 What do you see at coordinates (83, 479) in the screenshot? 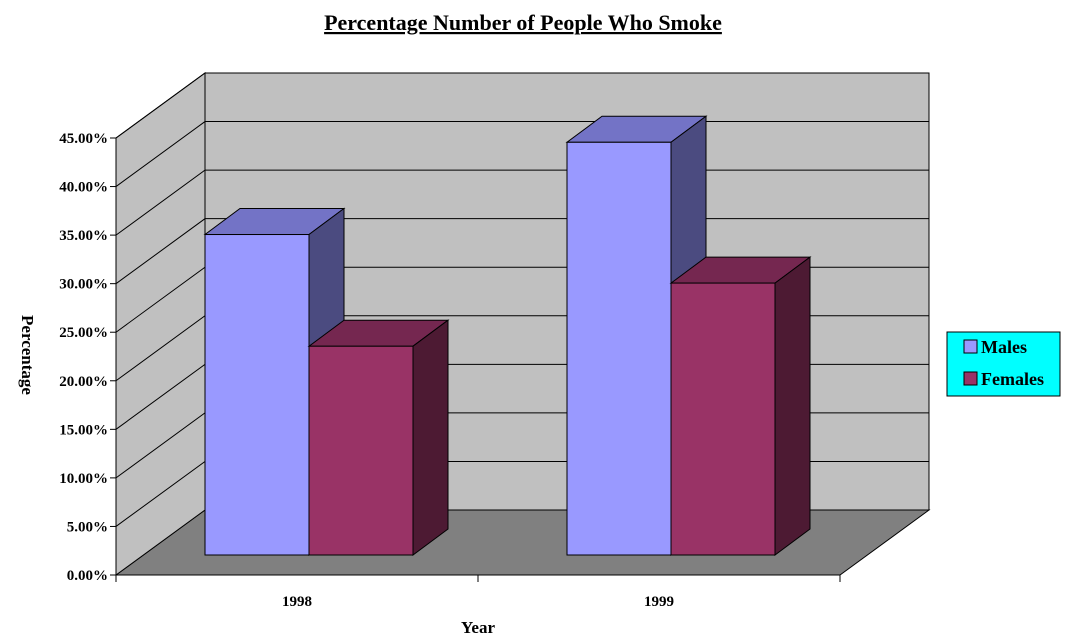
I see `y-tick-label: 10.00%` at bounding box center [83, 479].